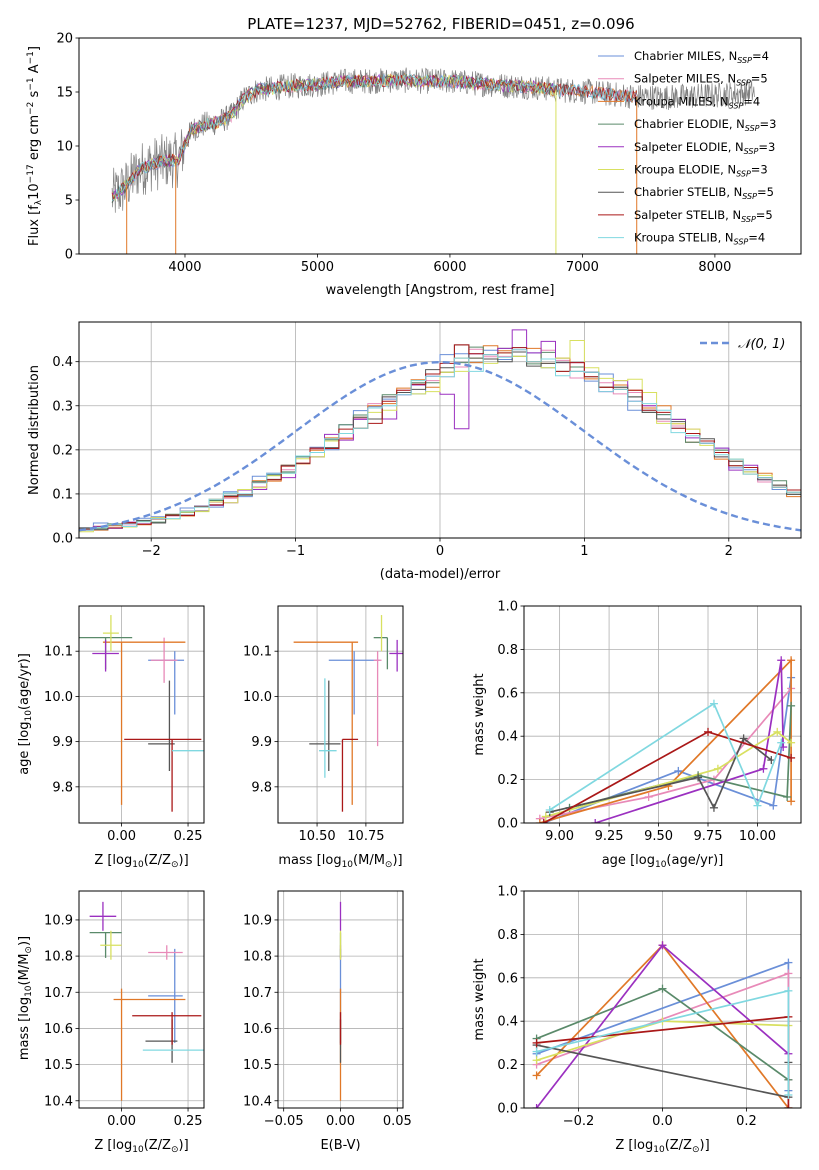  What do you see at coordinates (449, 267) in the screenshot?
I see `x-tick-label: 6000` at bounding box center [449, 267].